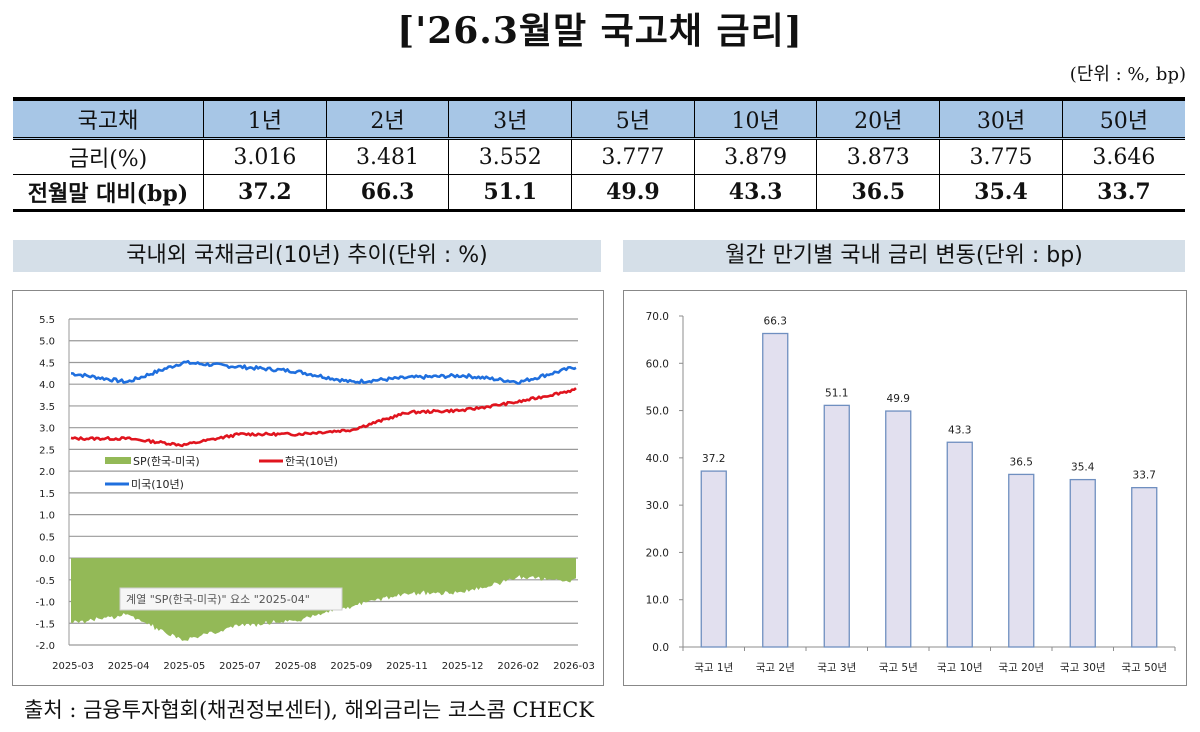 The image size is (1200, 732). I want to click on rate-cell: 3.481, so click(387, 156).